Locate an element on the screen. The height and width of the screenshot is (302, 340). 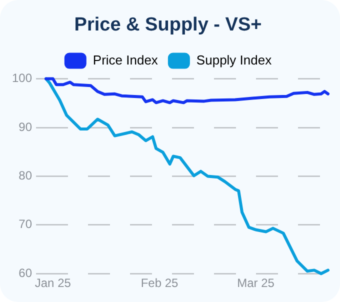
legend-label: Price Index is located at coordinates (125, 60).